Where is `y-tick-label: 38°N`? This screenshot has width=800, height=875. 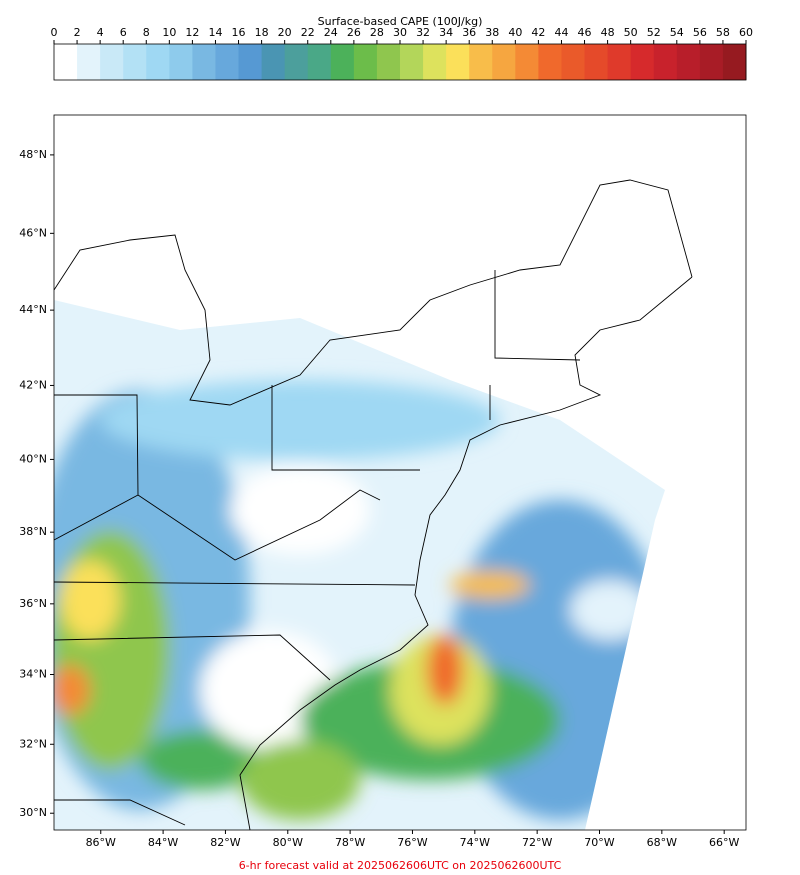 y-tick-label: 38°N is located at coordinates (33, 531).